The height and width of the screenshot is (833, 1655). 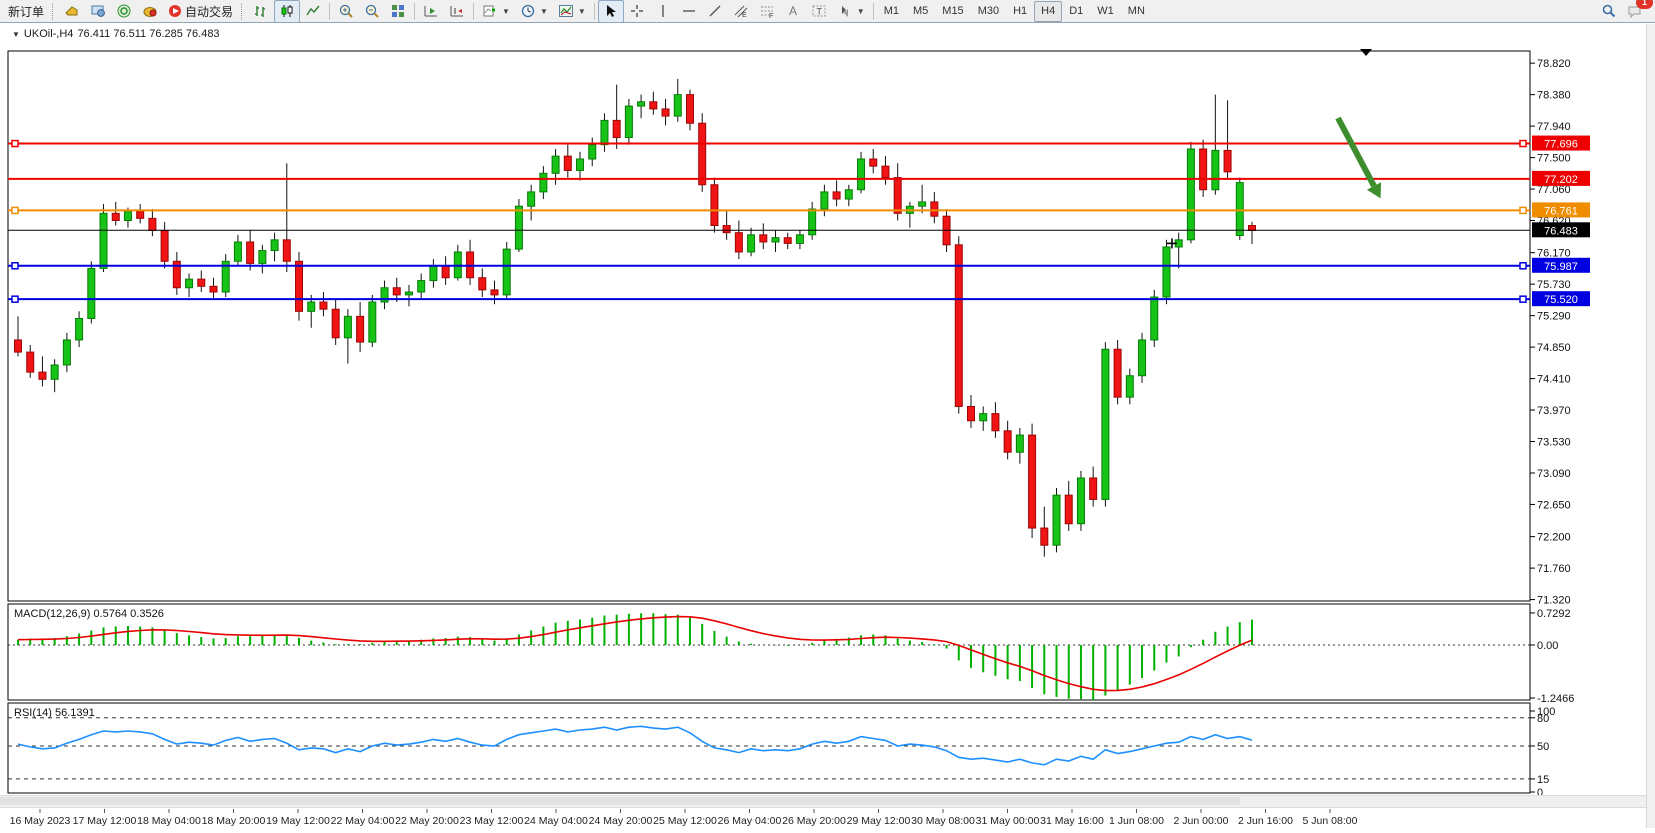 I want to click on autotrading-label: 自动交易, so click(x=209, y=11).